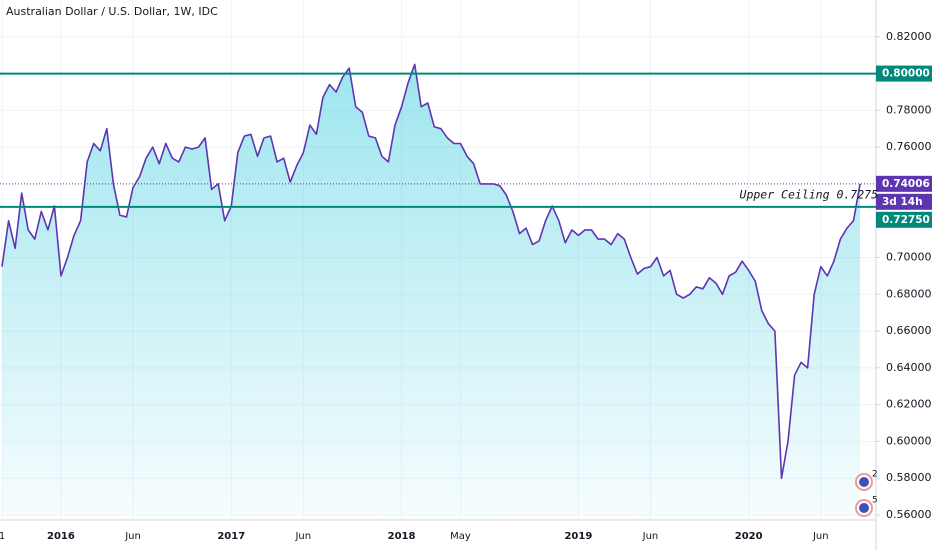  What do you see at coordinates (460, 536) in the screenshot?
I see `x-tick-label: May` at bounding box center [460, 536].